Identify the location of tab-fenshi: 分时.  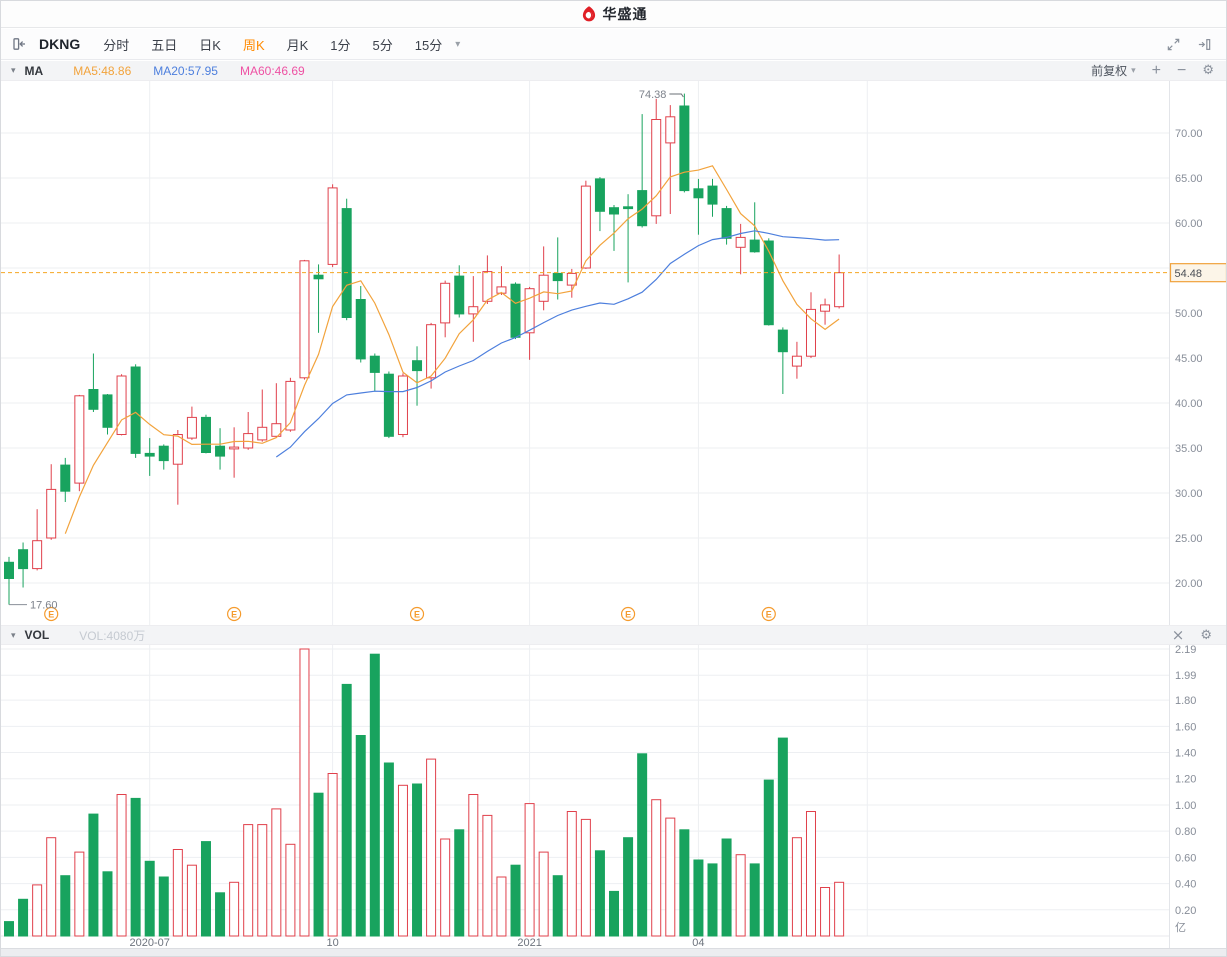
(116, 45).